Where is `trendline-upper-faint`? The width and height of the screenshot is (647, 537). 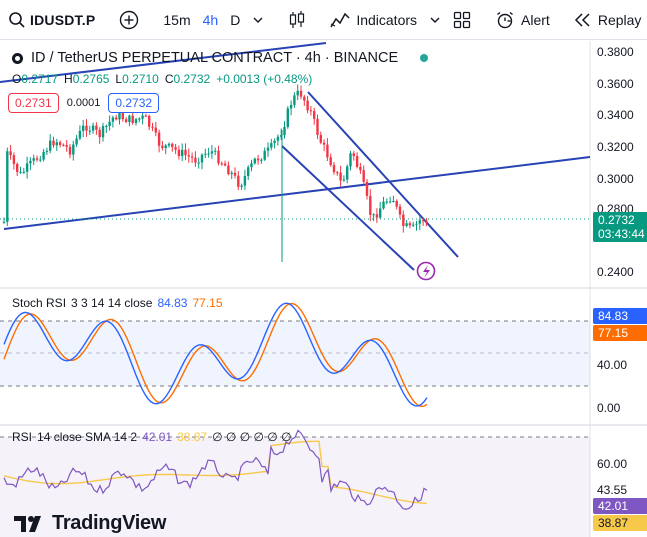 trendline-upper-faint is located at coordinates (163, 62).